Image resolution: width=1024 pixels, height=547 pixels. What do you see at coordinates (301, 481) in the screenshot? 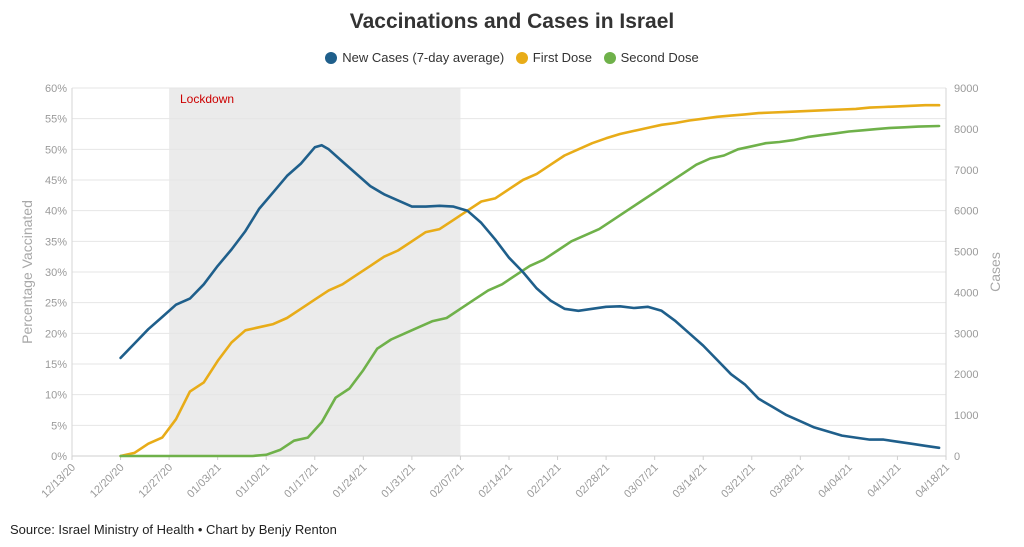
I see `x-tick-label: 01/17/21` at bounding box center [301, 481].